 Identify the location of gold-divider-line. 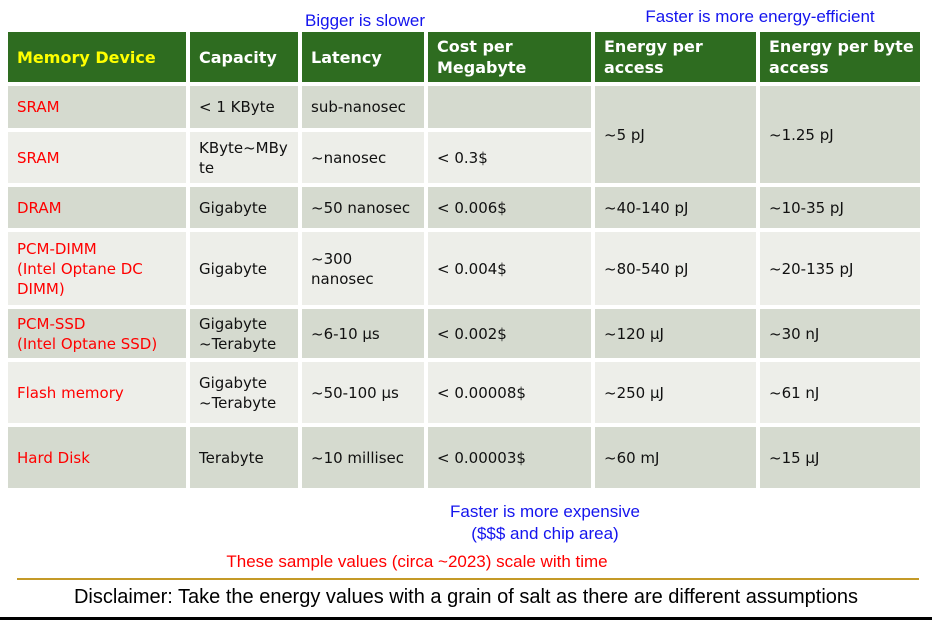
(468, 579).